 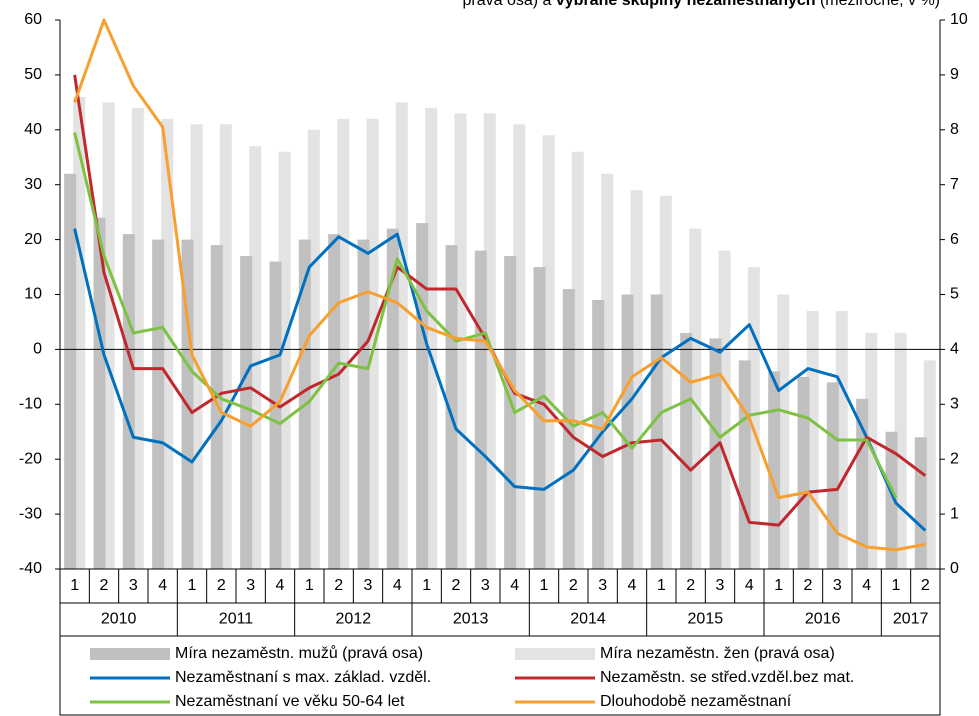 I want to click on year-label: 2014, so click(x=588, y=619).